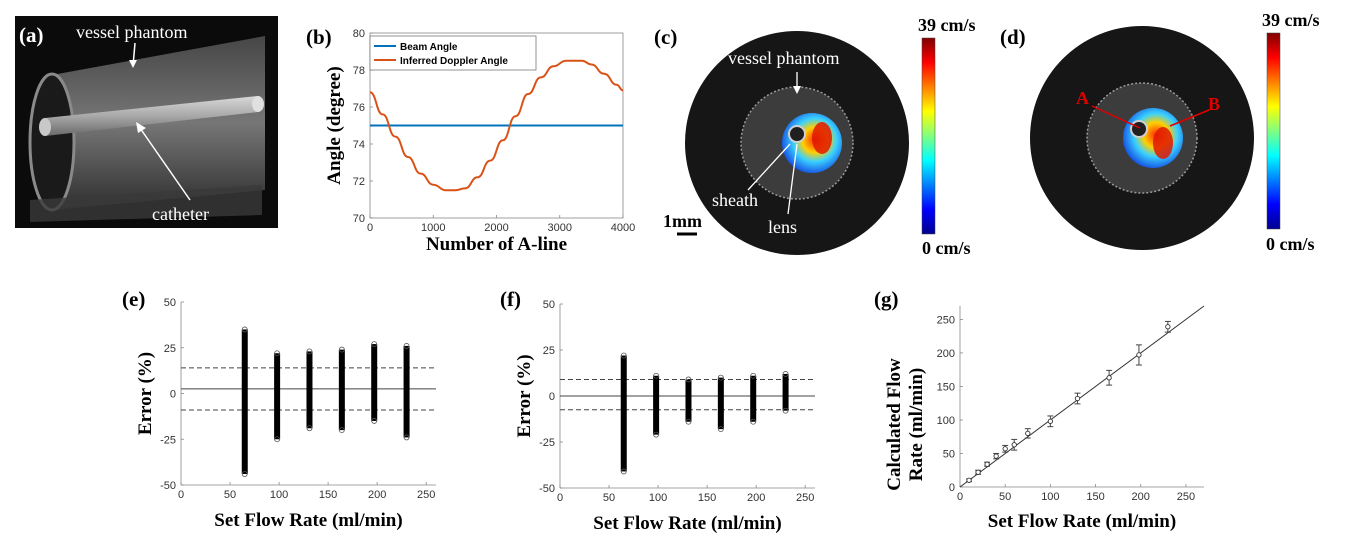 This screenshot has height=555, width=1361. What do you see at coordinates (905, 424) in the screenshot?
I see `y-axis-label: Calculated FlowRate (ml/min)` at bounding box center [905, 424].